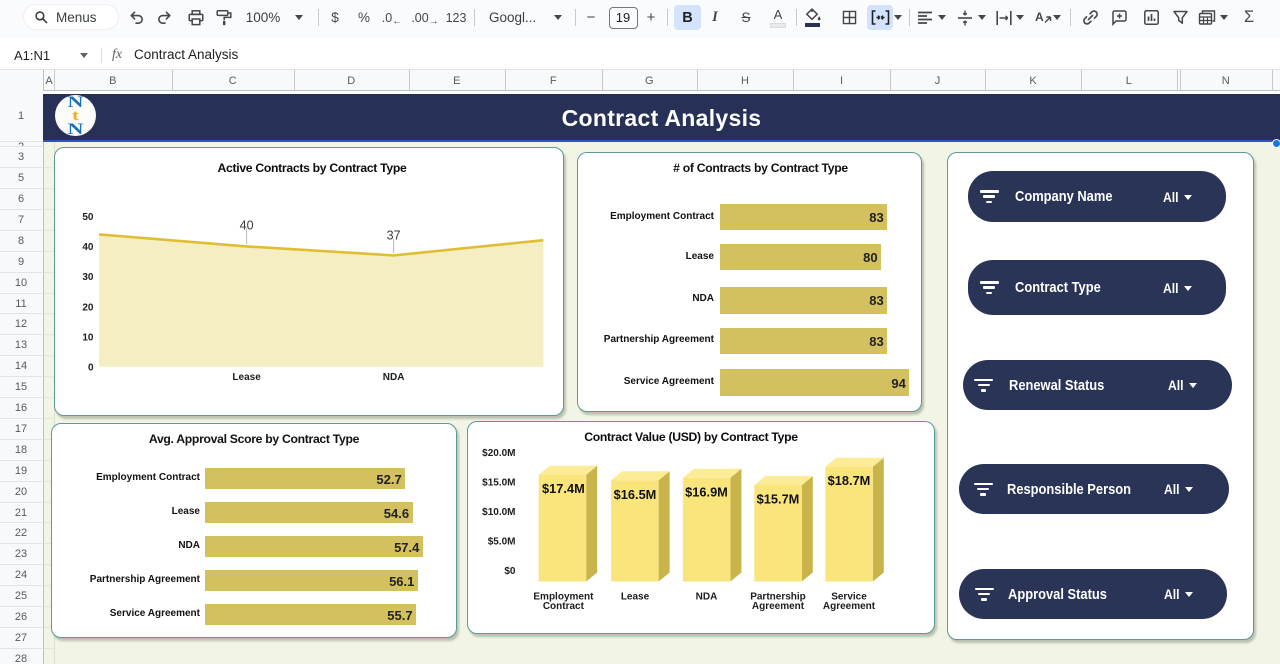 The width and height of the screenshot is (1280, 664). Describe the element at coordinates (564, 606) in the screenshot. I see `svg-text: Contract` at that location.